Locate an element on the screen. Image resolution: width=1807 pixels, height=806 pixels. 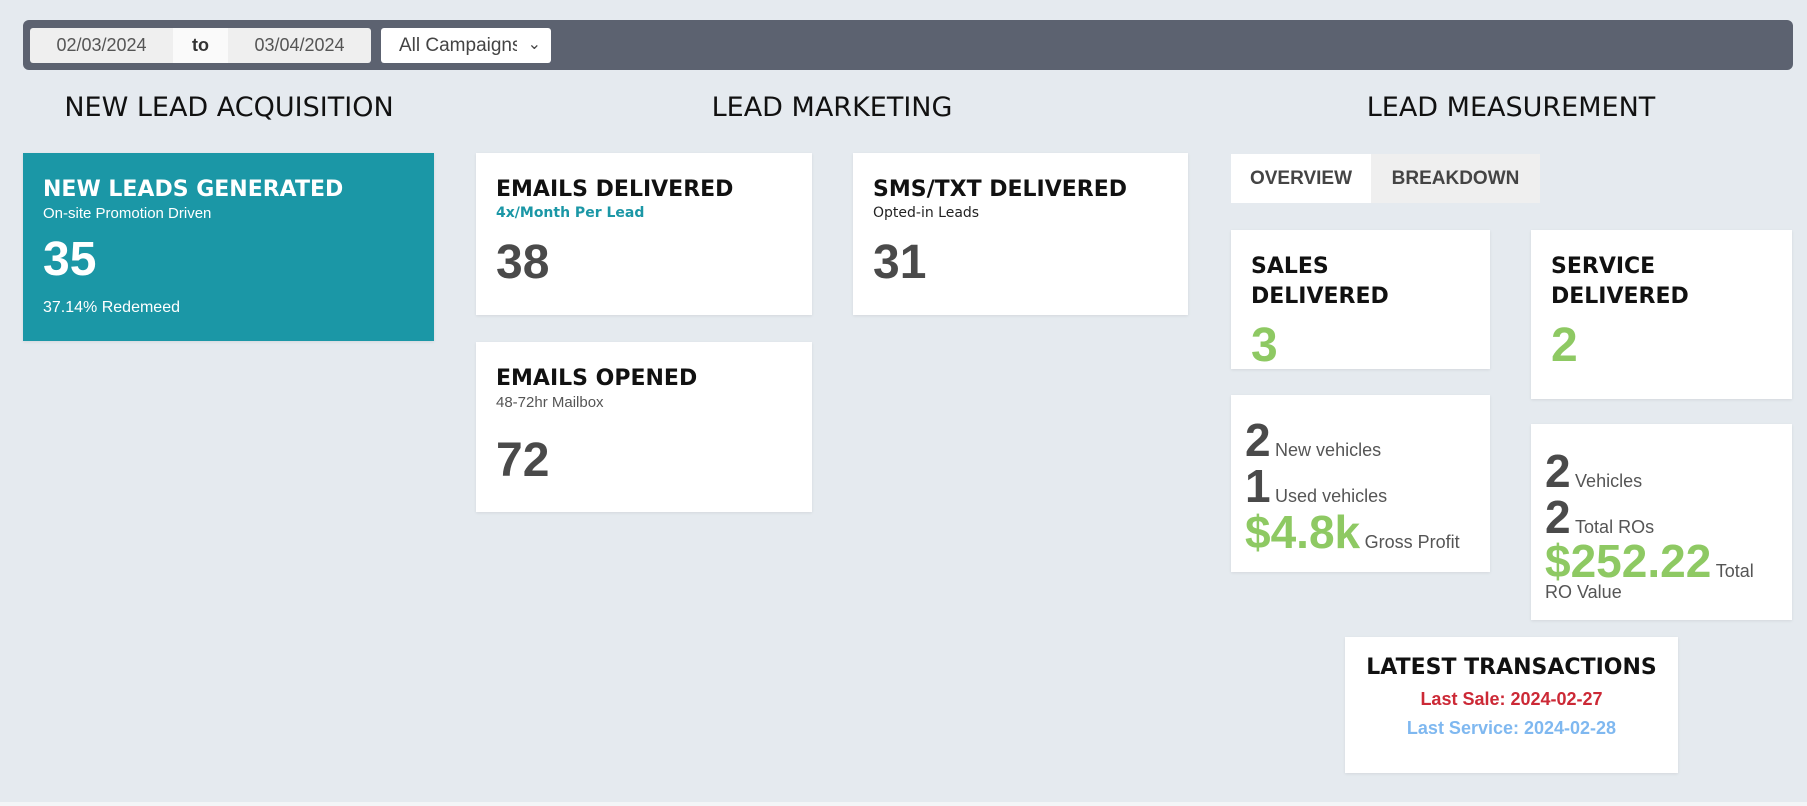
card-subtitle: 48-72hr Mailbox is located at coordinates (550, 402).